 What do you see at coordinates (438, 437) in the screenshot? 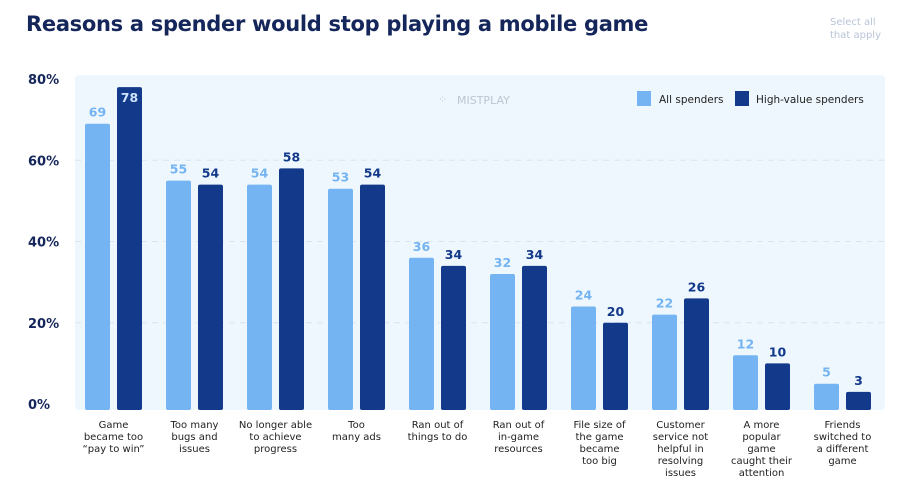
I see `category-label: things to do` at bounding box center [438, 437].